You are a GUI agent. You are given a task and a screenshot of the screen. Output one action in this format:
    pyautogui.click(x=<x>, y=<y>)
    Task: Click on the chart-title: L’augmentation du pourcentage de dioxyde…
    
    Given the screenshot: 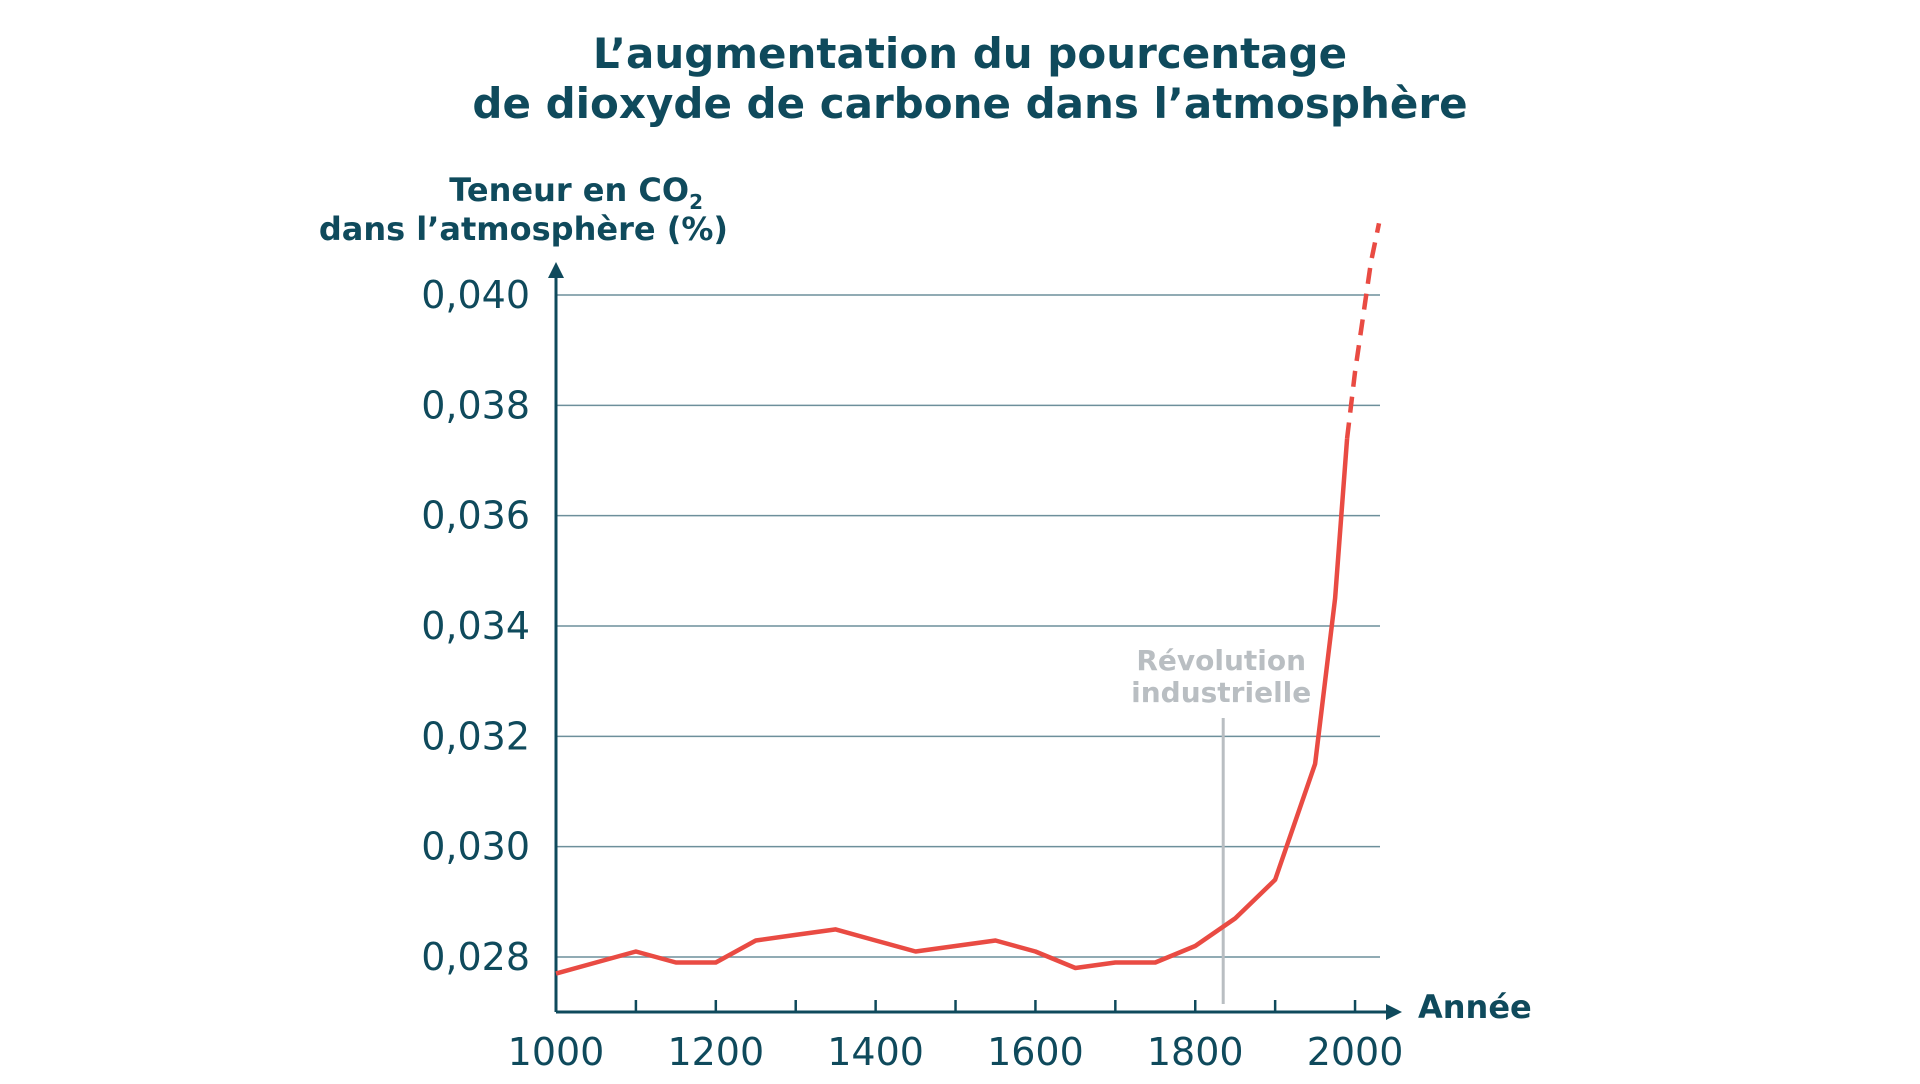 What is the action you would take?
    pyautogui.click(x=969, y=78)
    